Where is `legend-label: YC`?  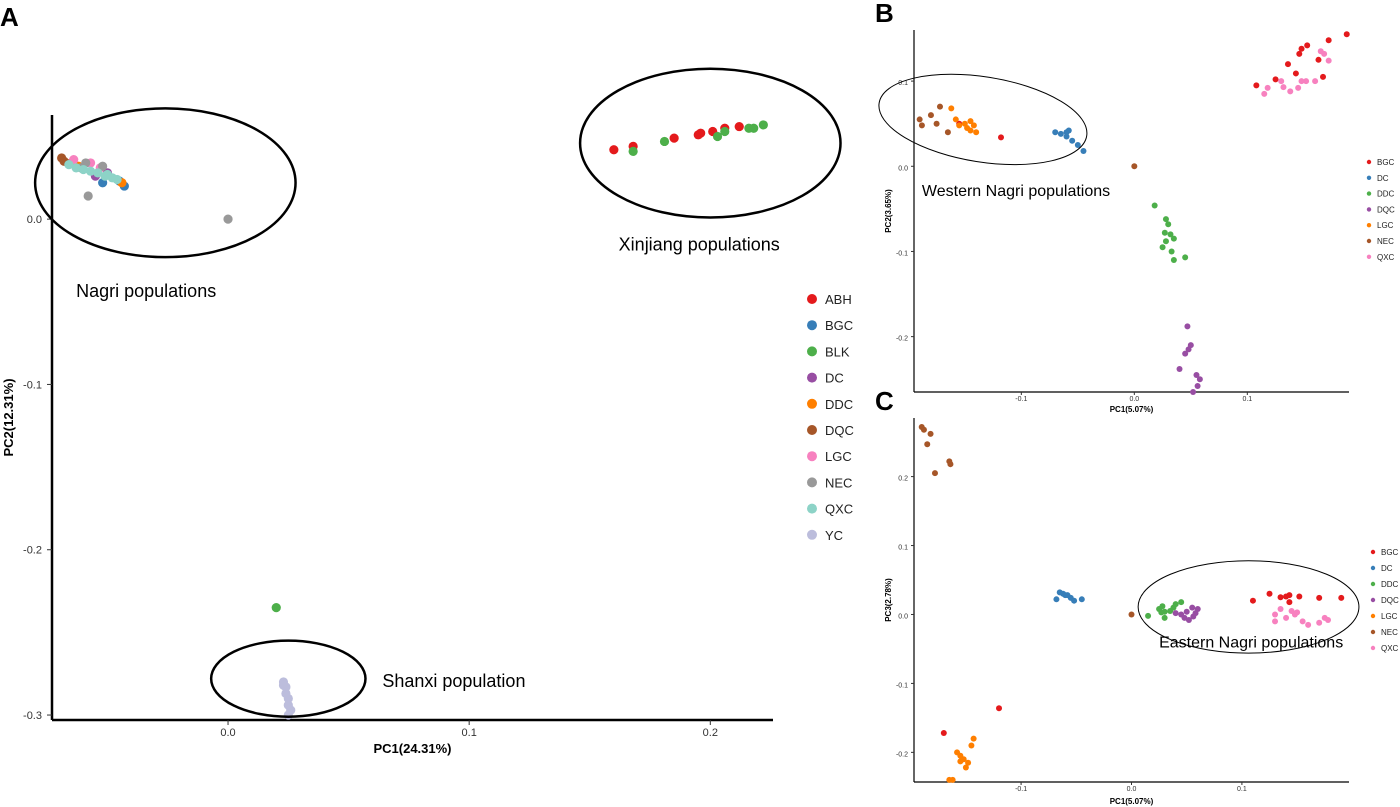 legend-label: YC is located at coordinates (834, 535).